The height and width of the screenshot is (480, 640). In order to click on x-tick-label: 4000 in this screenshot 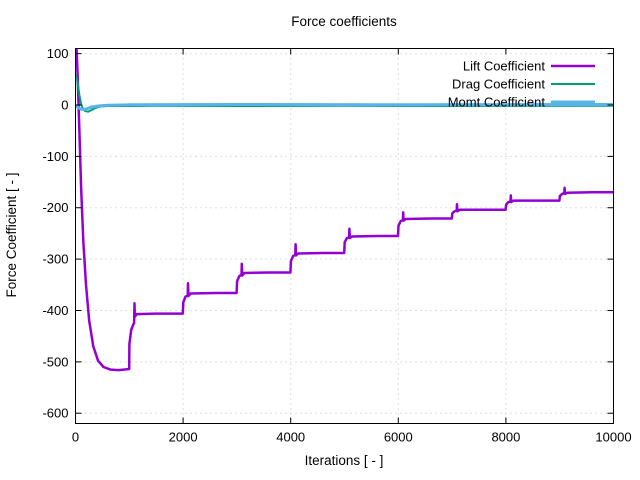, I will do `click(290, 437)`.